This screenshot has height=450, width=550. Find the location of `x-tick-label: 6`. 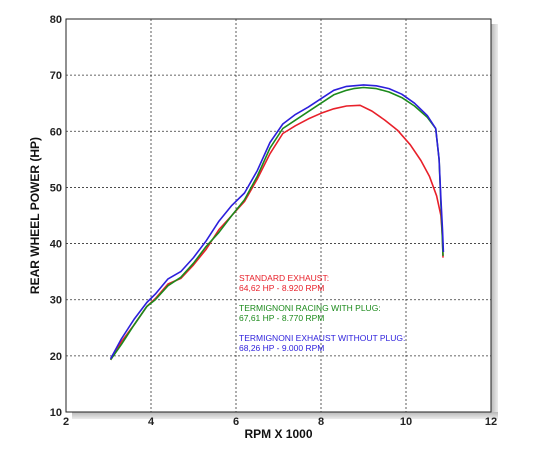

x-tick-label: 6 is located at coordinates (236, 422).